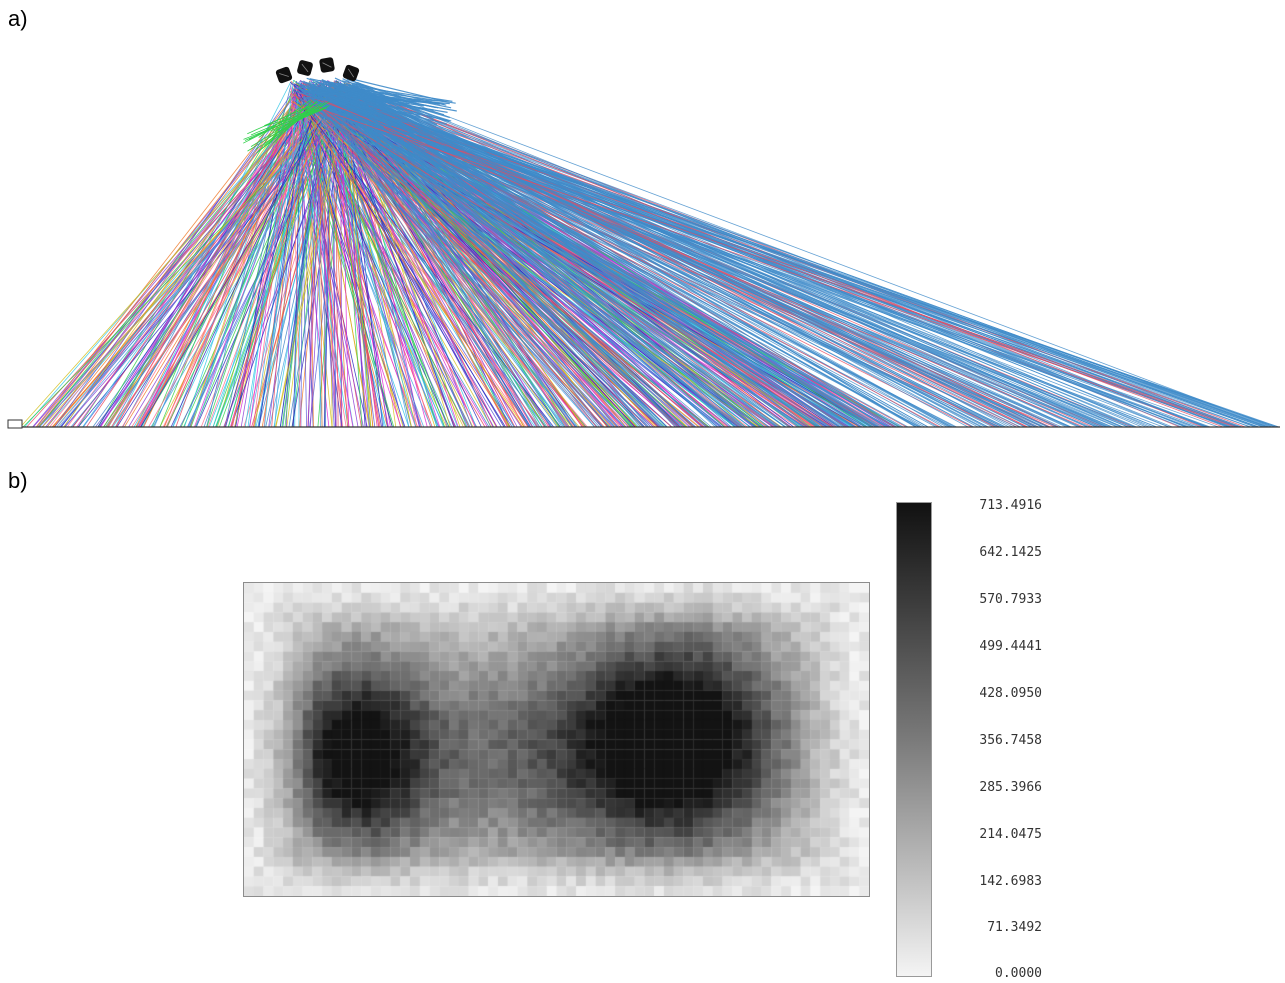 The height and width of the screenshot is (983, 1285). Describe the element at coordinates (1010, 552) in the screenshot. I see `colorbar-tick-label: 642.1425` at that location.